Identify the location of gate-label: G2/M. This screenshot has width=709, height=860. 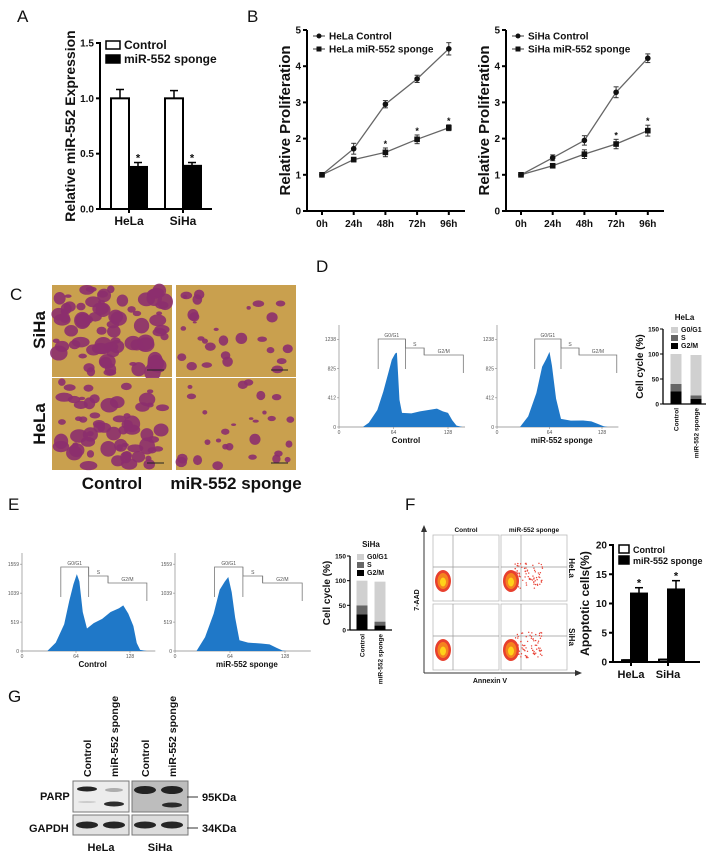
(598, 352).